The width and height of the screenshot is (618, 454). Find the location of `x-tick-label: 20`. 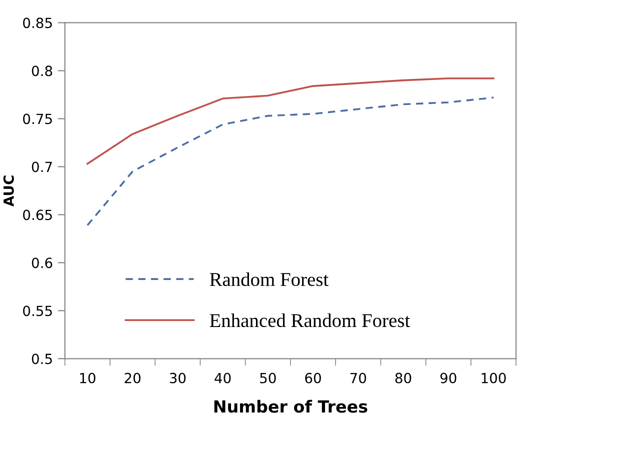

x-tick-label: 20 is located at coordinates (132, 378).